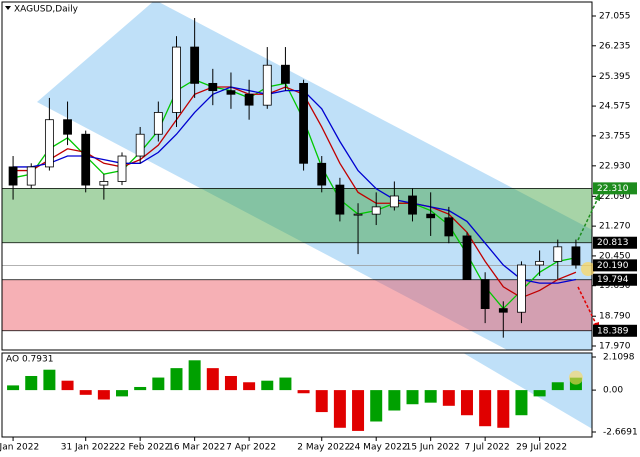 This screenshot has width=640, height=457. I want to click on level-label: 18.389, so click(613, 331).